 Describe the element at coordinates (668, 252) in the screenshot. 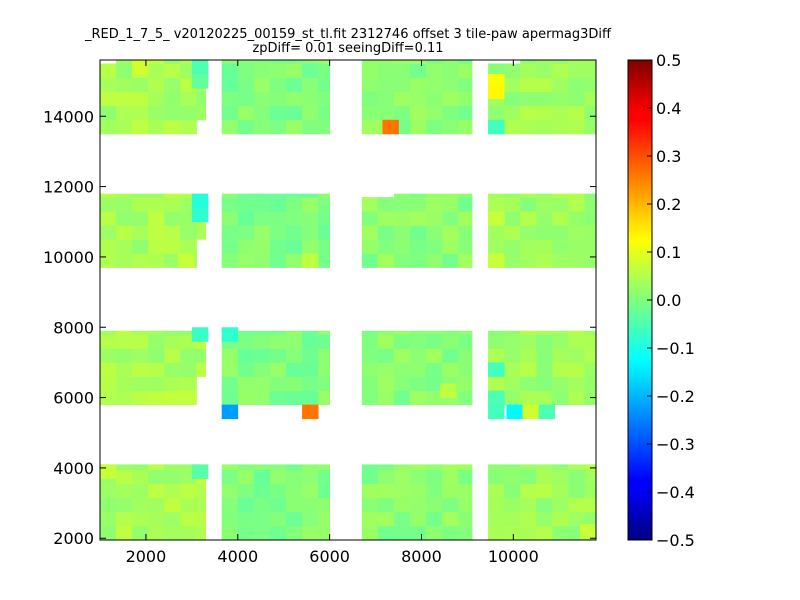

I see `colorbar-tick-label: 0.1` at that location.